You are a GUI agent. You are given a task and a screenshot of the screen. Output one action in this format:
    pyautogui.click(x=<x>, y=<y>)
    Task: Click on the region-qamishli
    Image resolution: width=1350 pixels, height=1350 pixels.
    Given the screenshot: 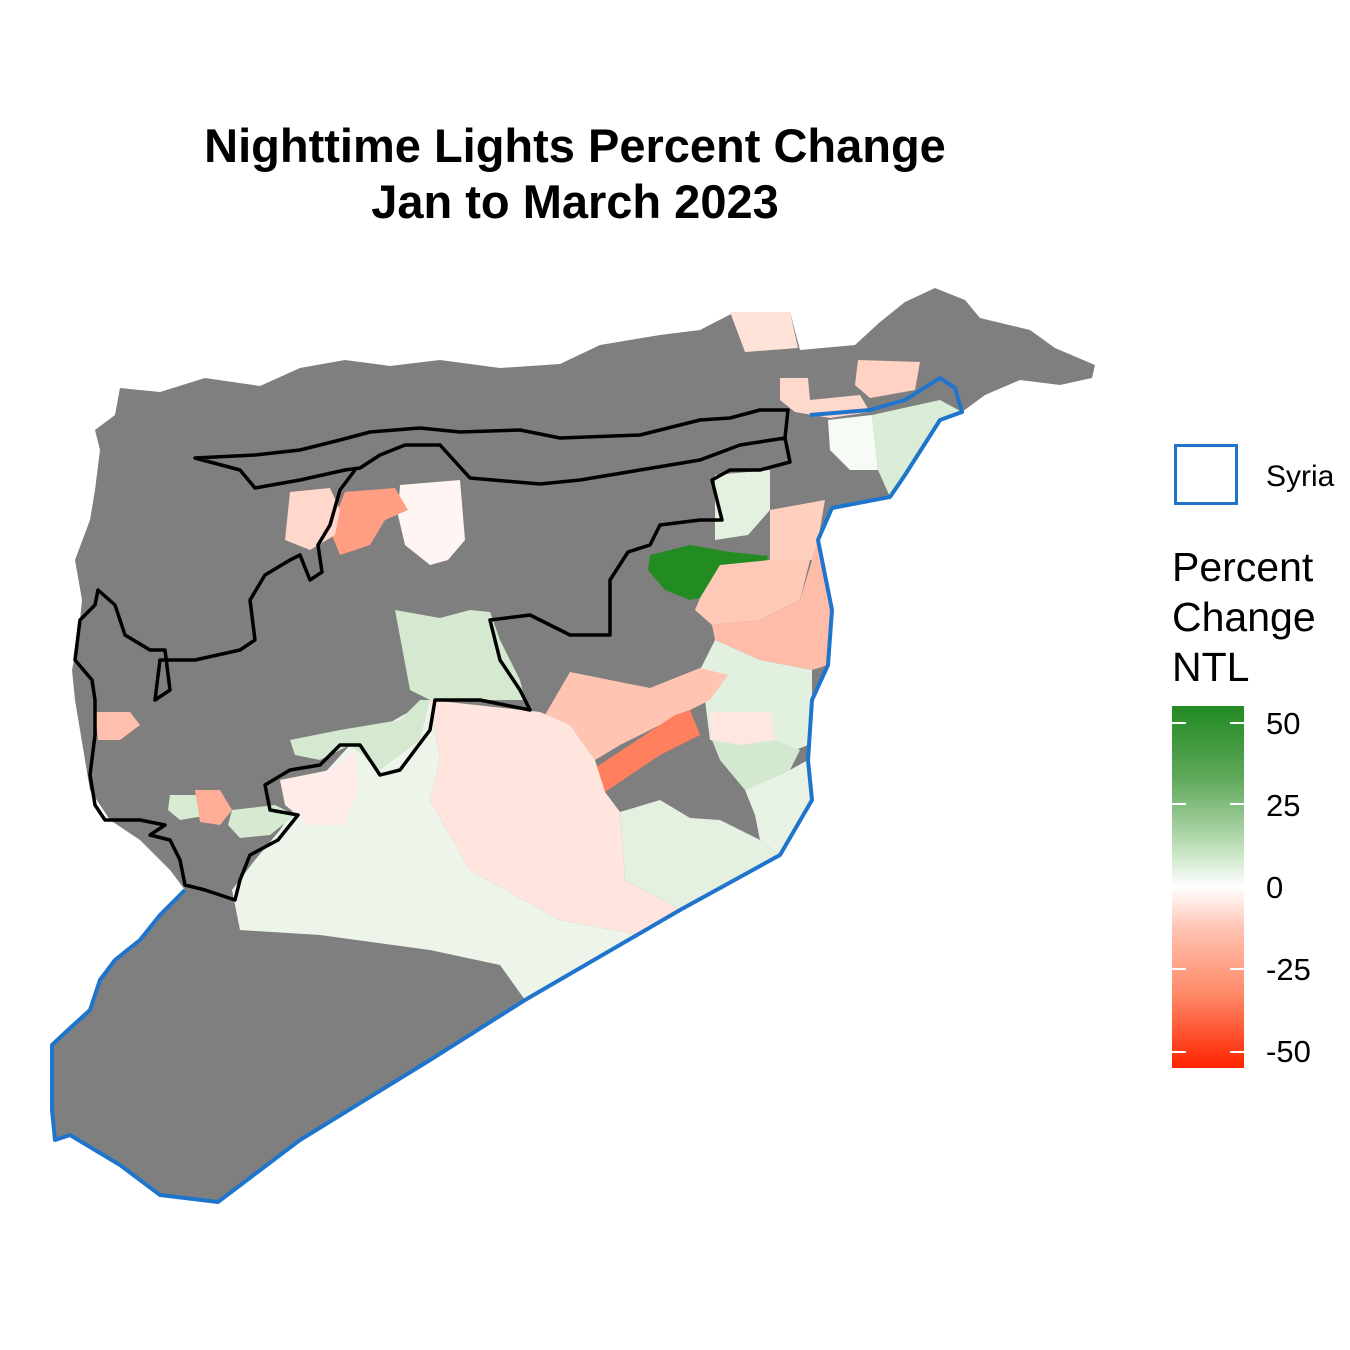 What is the action you would take?
    pyautogui.click(x=887, y=379)
    